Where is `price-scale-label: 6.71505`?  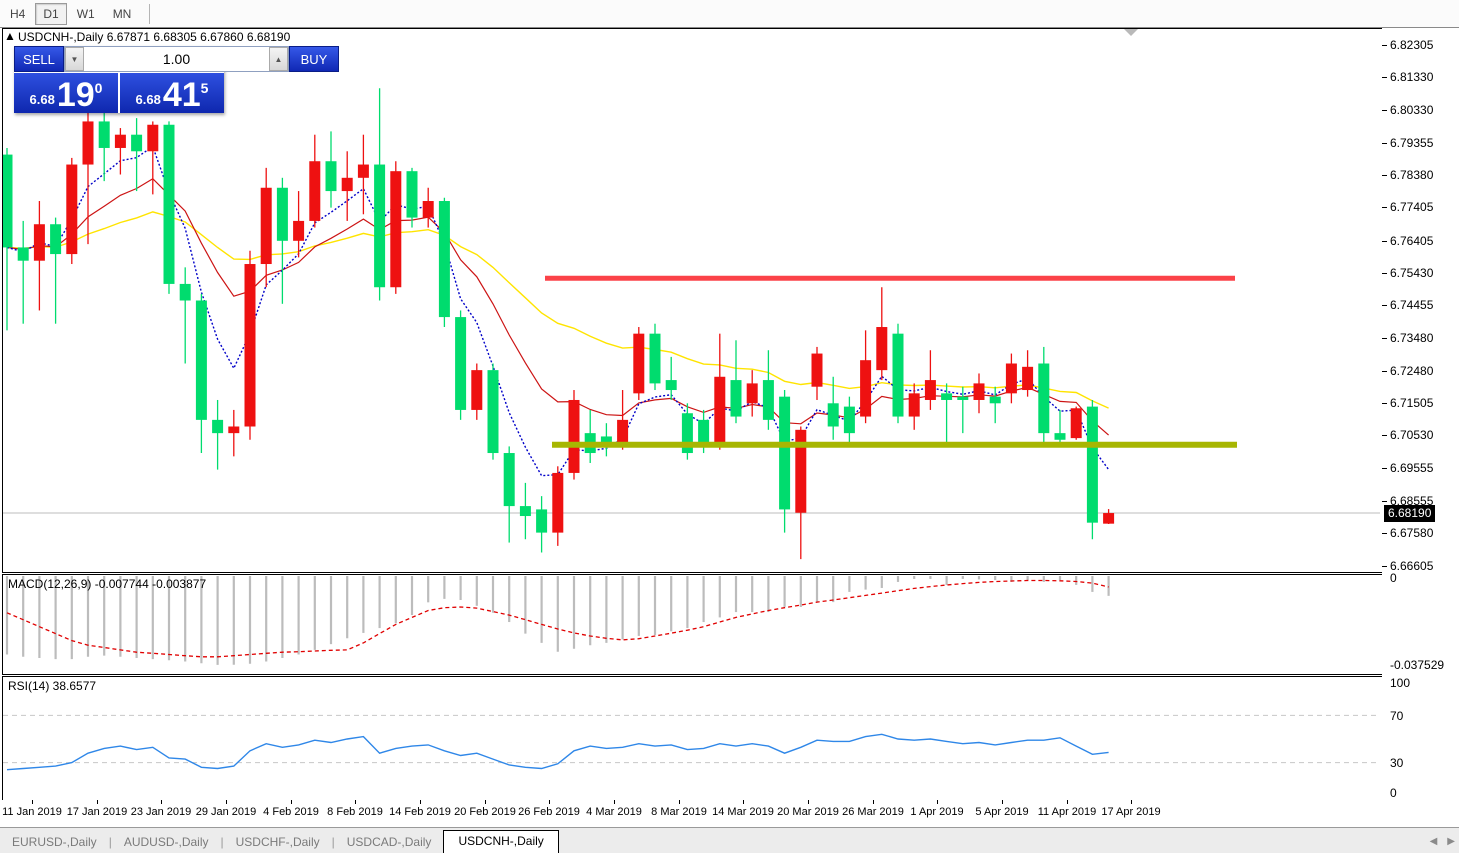
price-scale-label: 6.71505 is located at coordinates (1412, 403).